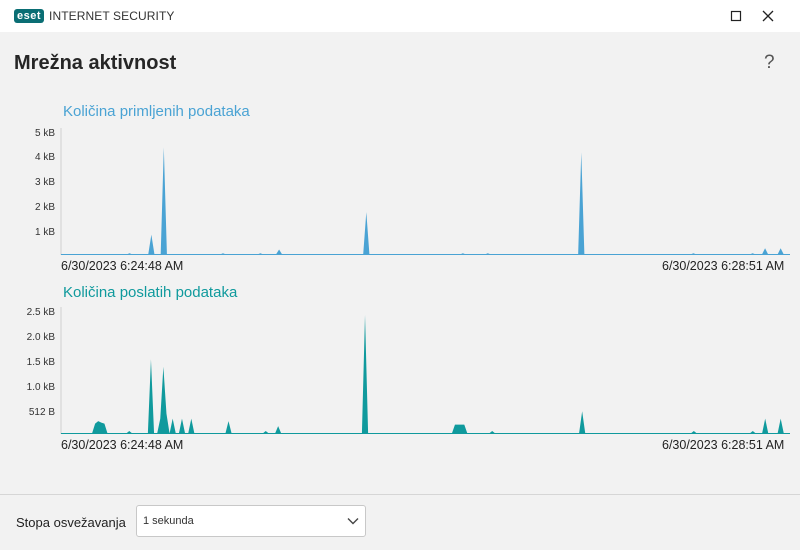 The image size is (800, 550). Describe the element at coordinates (156, 111) in the screenshot. I see `received-chart-title: Količina primljenih podataka` at that location.